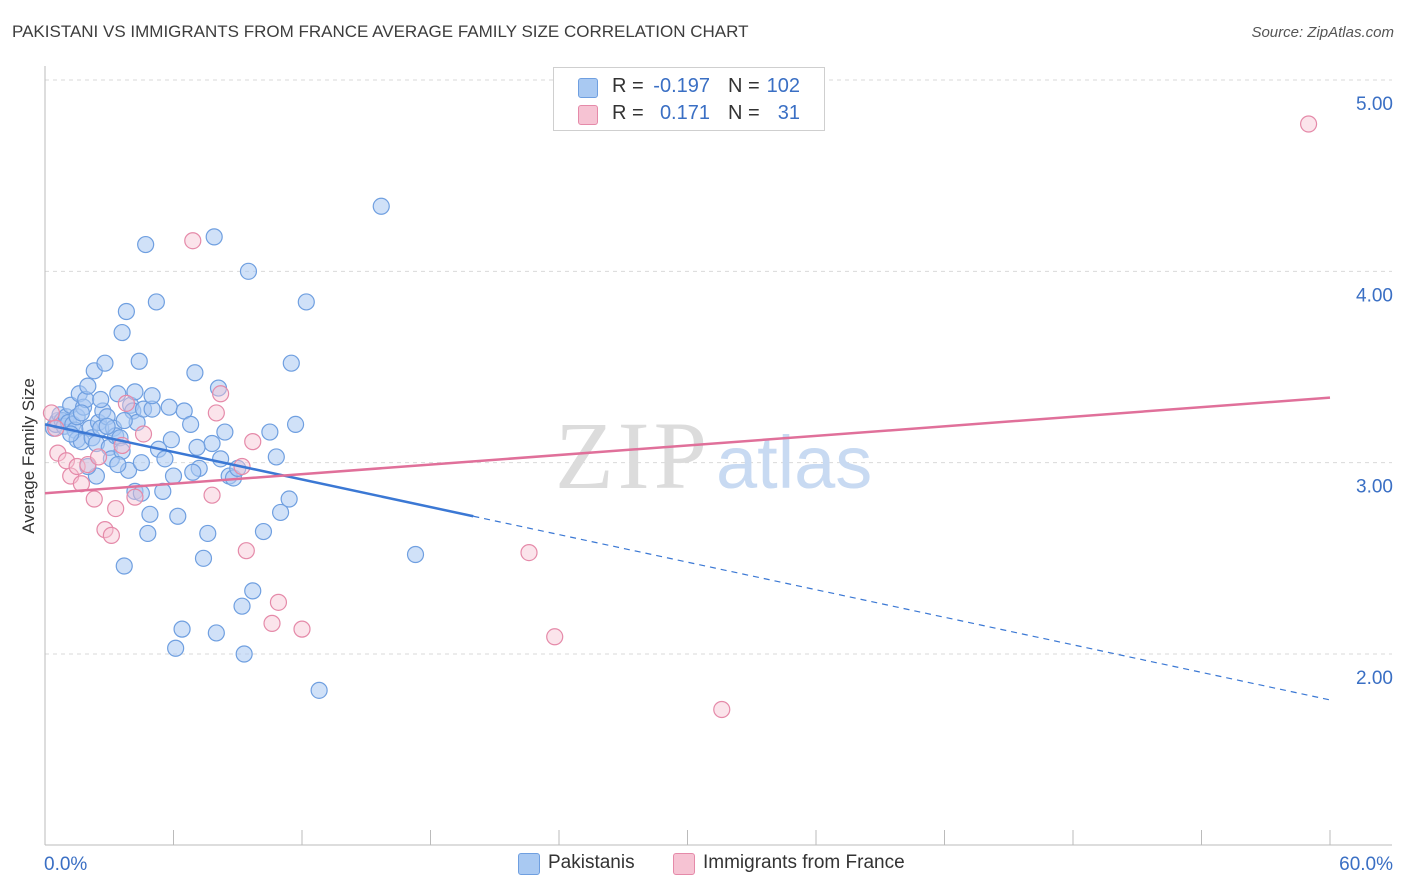  What do you see at coordinates (902, 608) in the screenshot?
I see `pakistani-trend-extension` at bounding box center [902, 608].